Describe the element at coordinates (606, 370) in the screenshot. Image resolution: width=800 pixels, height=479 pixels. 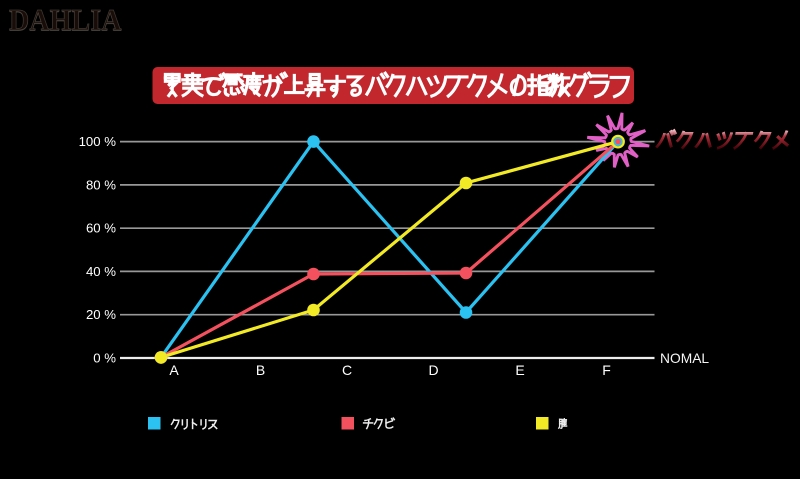
I see `svg-text: F` at that location.